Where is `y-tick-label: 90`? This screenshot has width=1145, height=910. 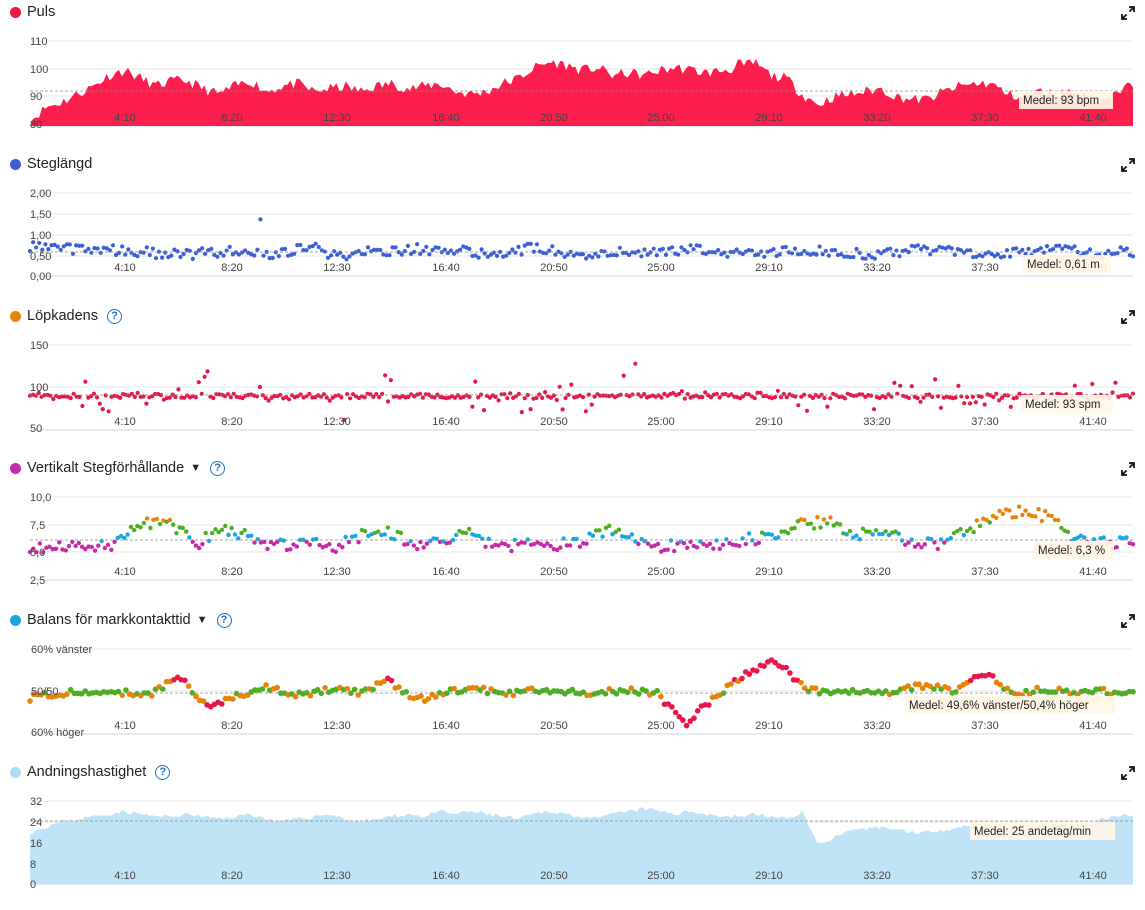
y-tick-label: 90 is located at coordinates (36, 97).